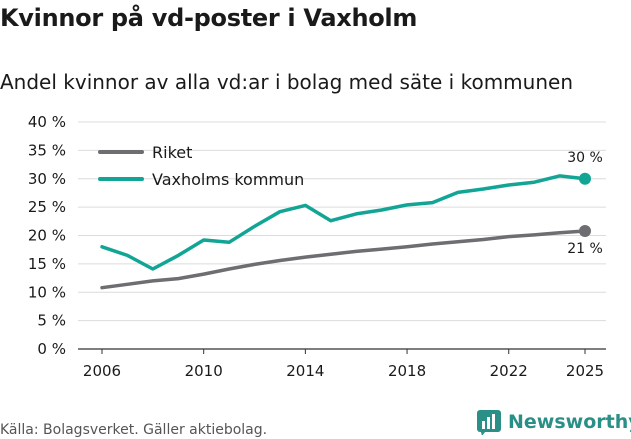 The width and height of the screenshot is (631, 439). What do you see at coordinates (51, 349) in the screenshot?
I see `y-tick-label: 0 %` at bounding box center [51, 349].